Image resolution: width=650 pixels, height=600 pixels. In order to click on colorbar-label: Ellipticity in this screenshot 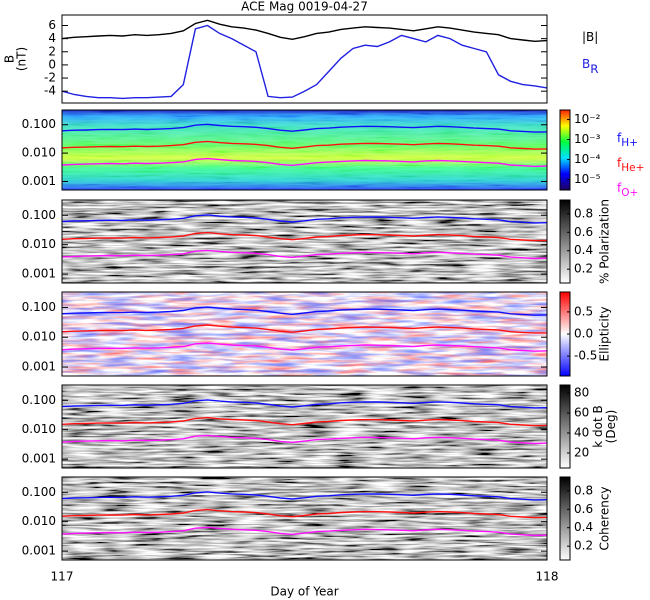, I will do `click(605, 334)`.